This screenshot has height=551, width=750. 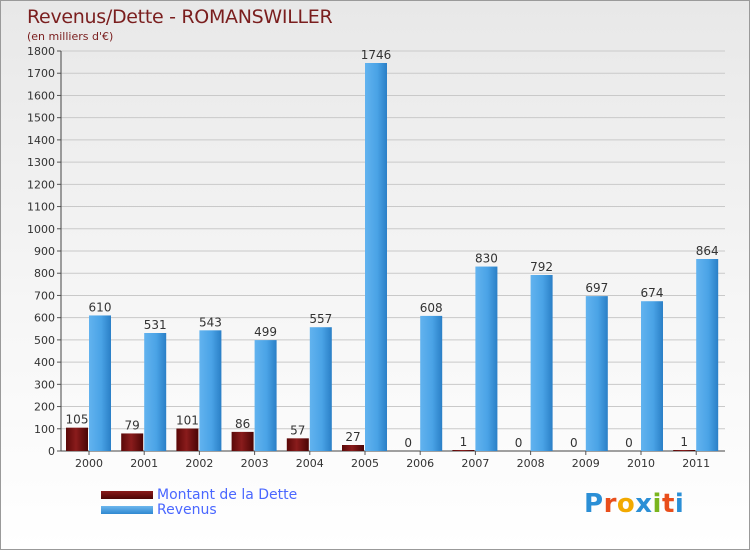 I want to click on x-tick-label: 2003, so click(x=255, y=463).